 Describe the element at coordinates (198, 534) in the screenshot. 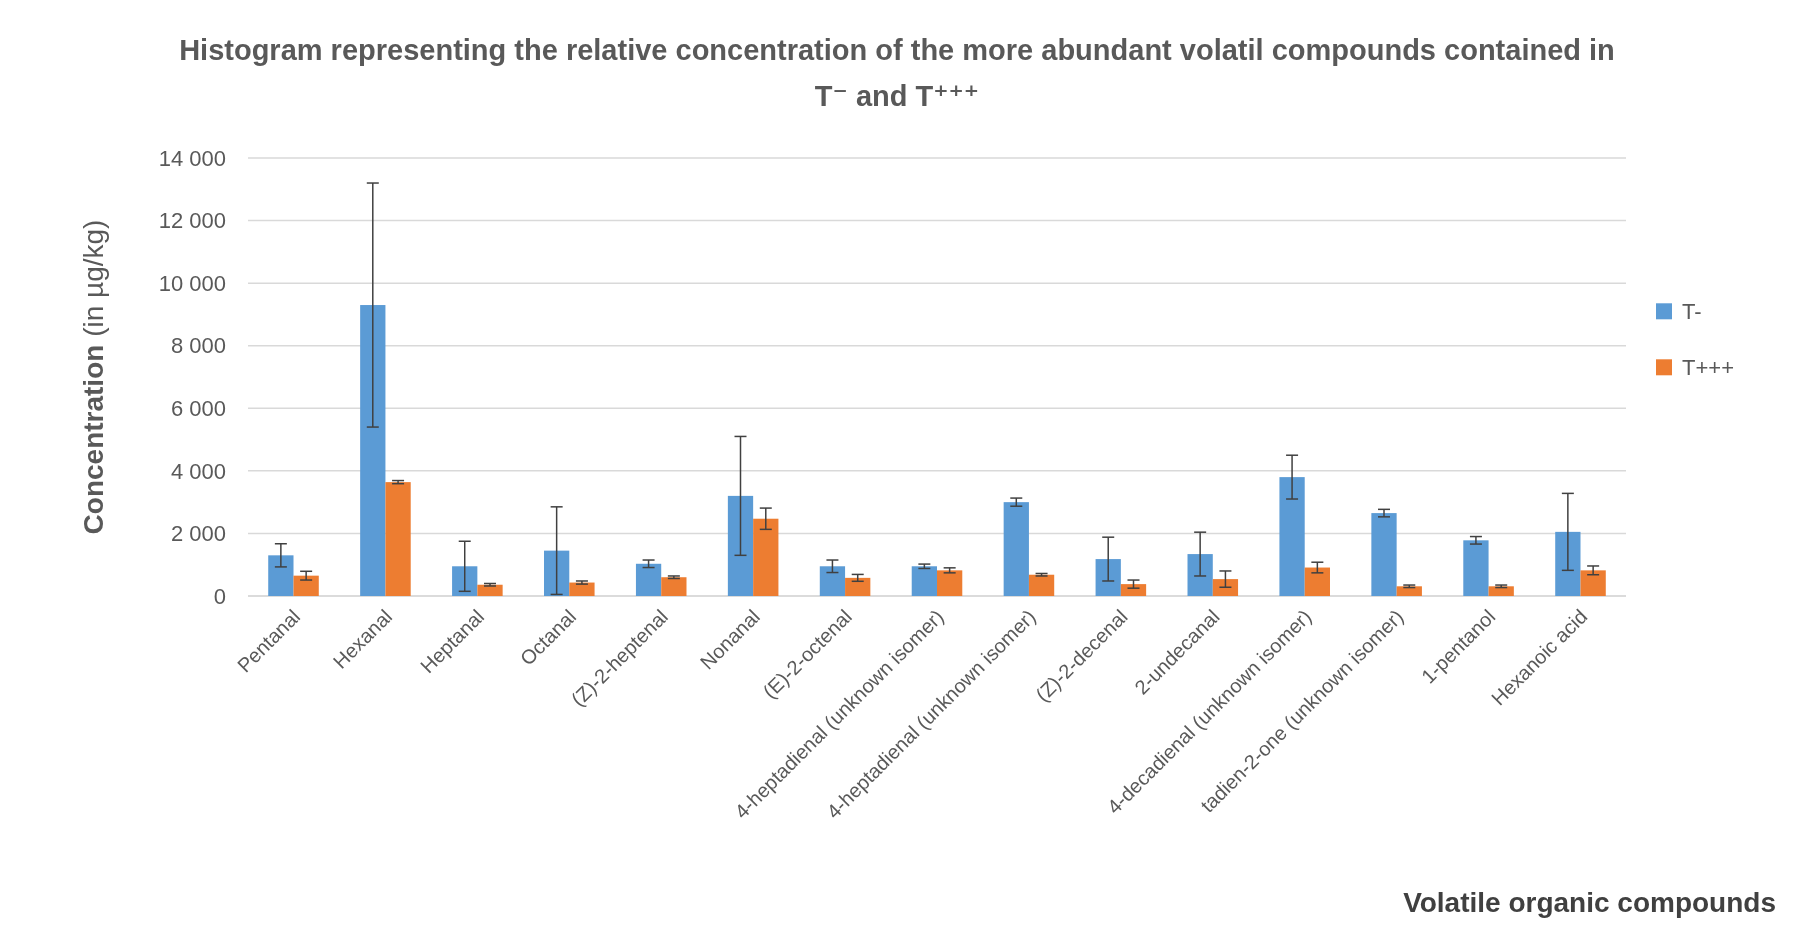

I see `y-tick-label: 2 000` at that location.